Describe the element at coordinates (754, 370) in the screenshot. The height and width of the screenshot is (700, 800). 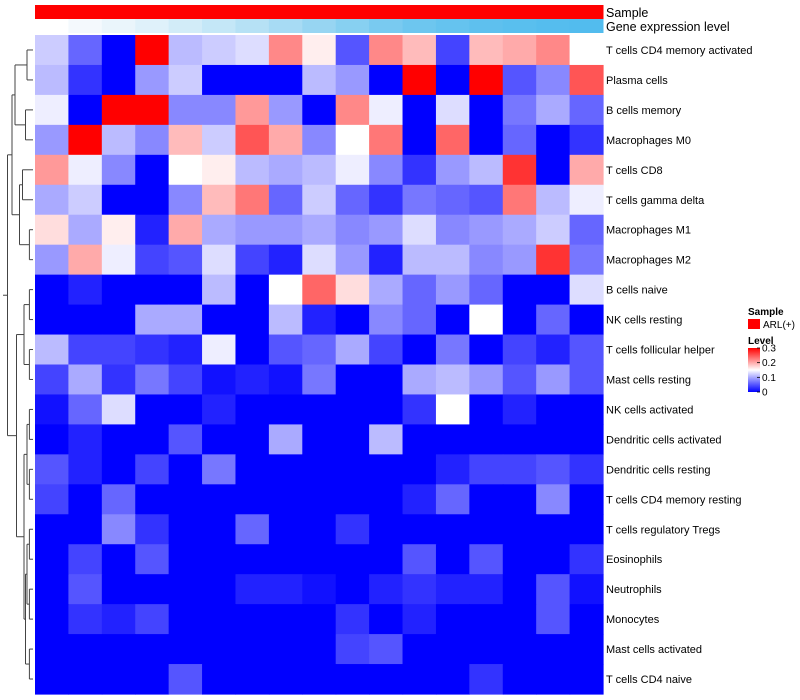
I see `legend-level-colorbar` at that location.